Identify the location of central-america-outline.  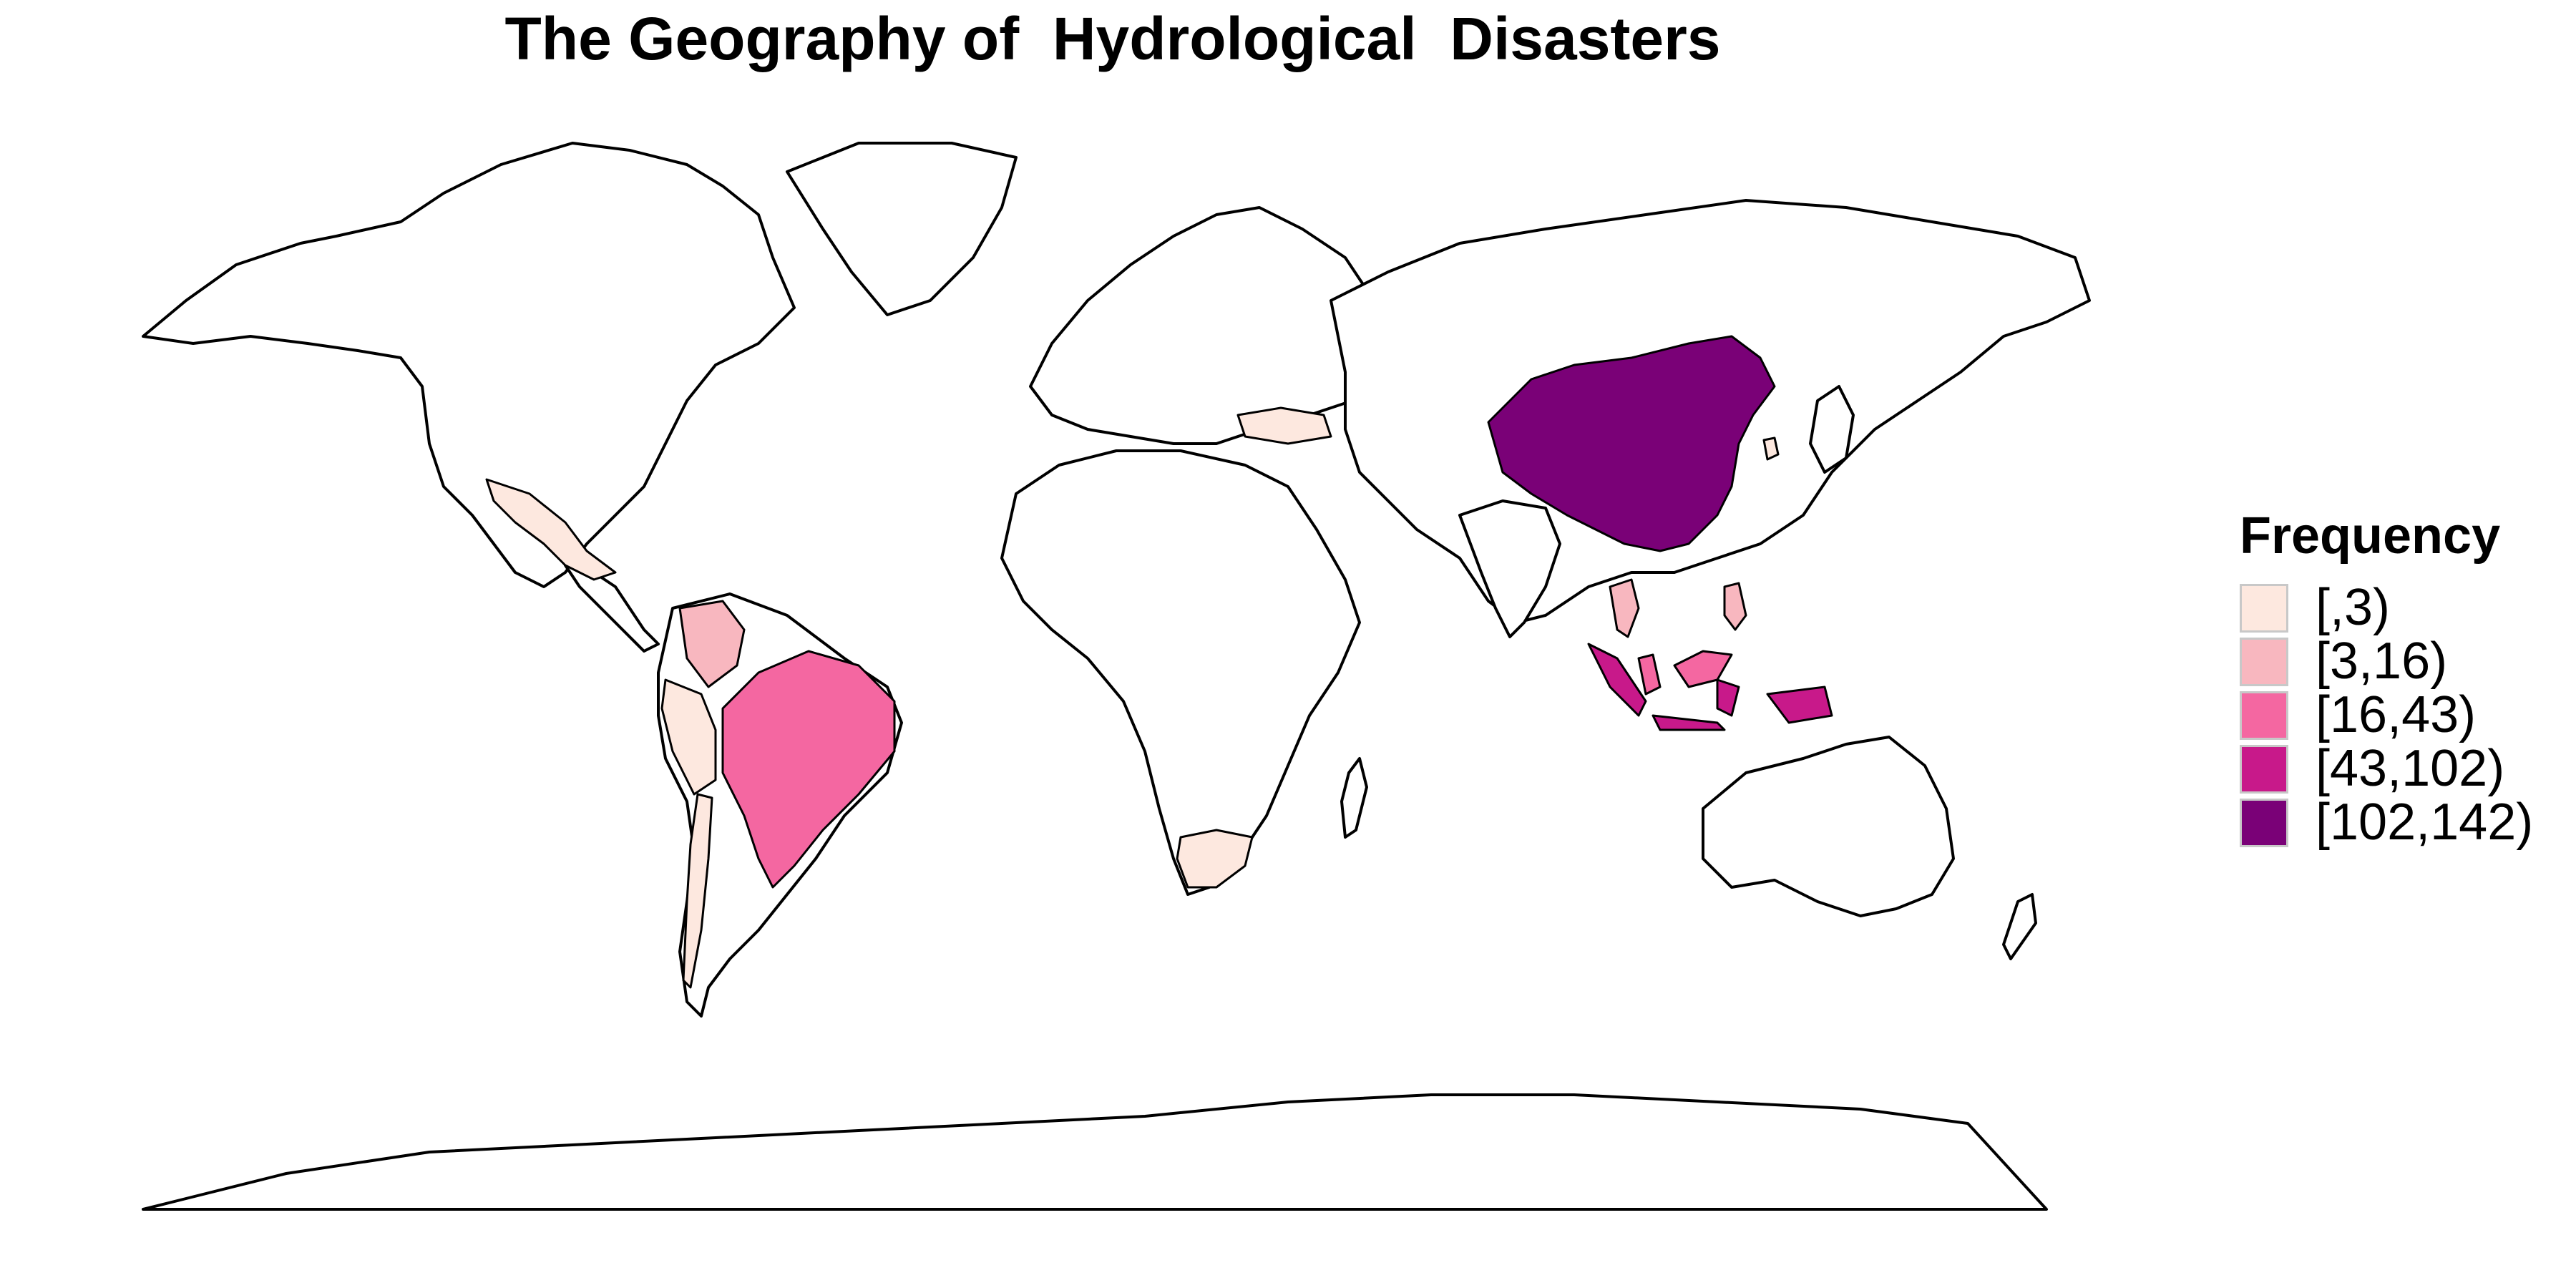
(612, 608).